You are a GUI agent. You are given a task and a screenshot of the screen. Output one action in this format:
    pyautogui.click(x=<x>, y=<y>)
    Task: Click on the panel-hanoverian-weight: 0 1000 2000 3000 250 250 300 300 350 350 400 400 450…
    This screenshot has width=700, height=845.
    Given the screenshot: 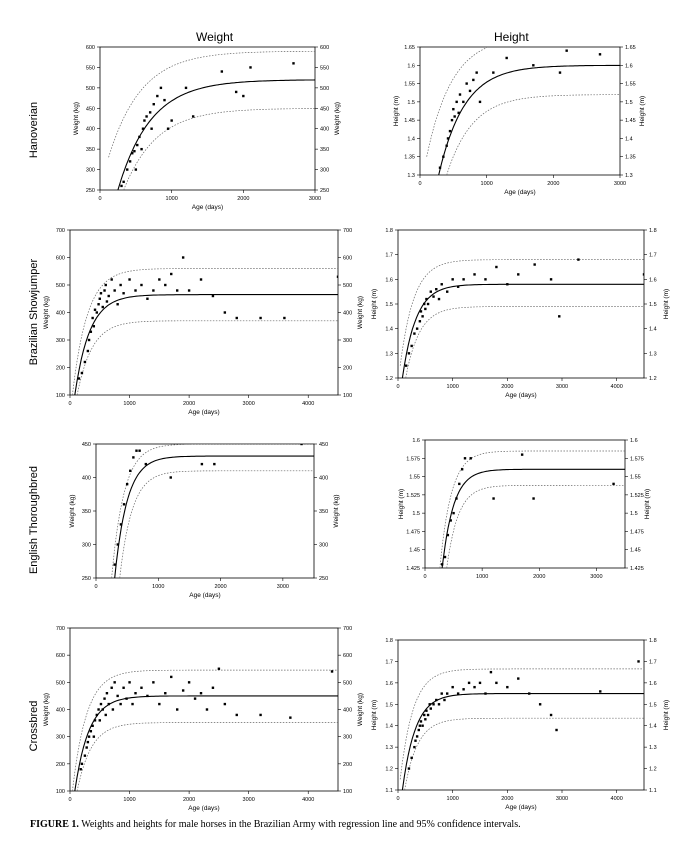 What is the action you would take?
    pyautogui.click(x=207, y=128)
    